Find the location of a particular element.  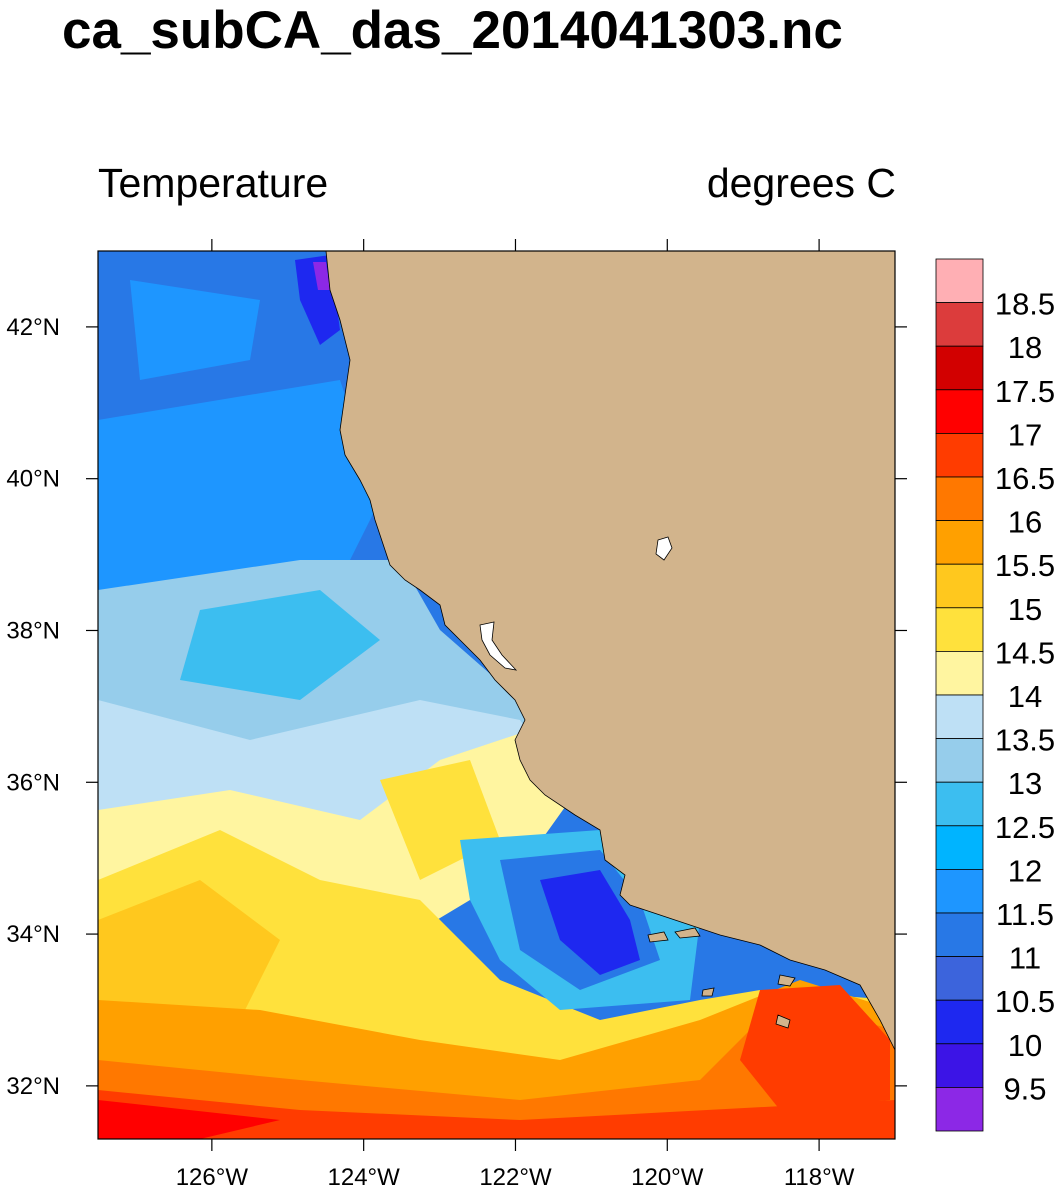

units-label: degrees C is located at coordinates (801, 183).